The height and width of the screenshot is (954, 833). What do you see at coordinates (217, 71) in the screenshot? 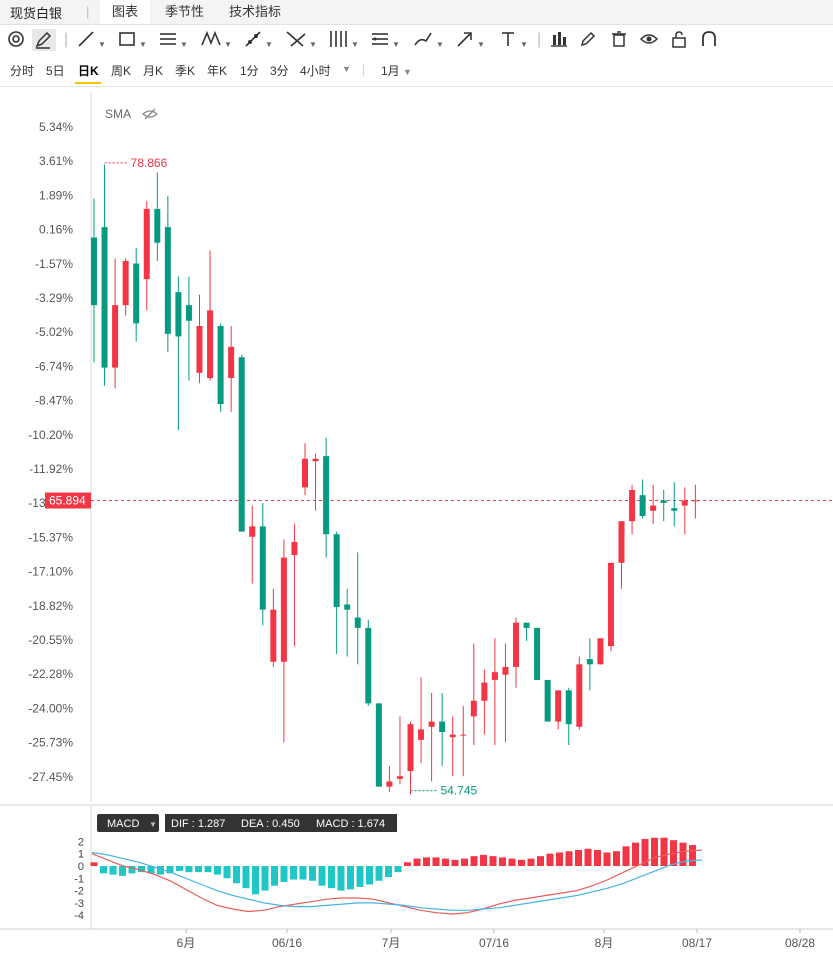
I see `period-yearly: 年K` at bounding box center [217, 71].